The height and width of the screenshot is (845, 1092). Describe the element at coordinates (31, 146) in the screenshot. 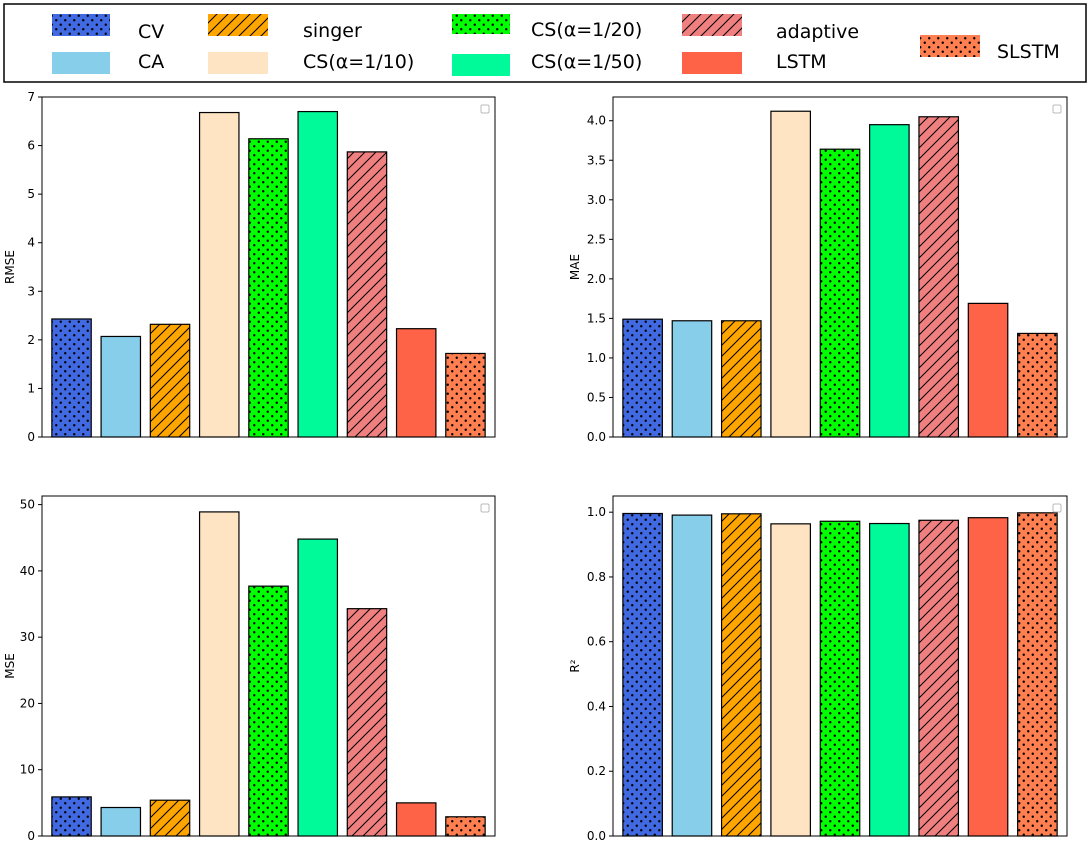

I see `y-tick-label: 6` at that location.